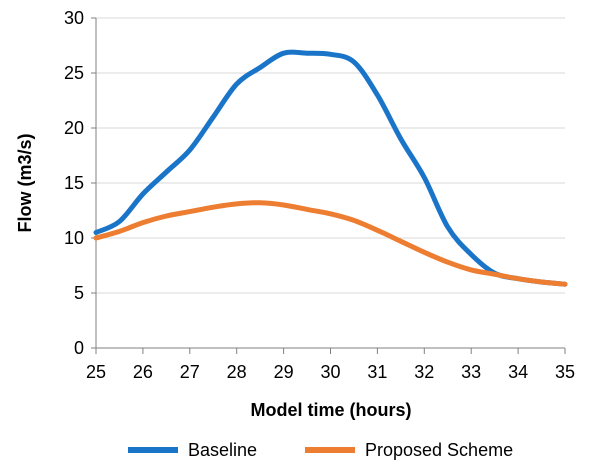 The width and height of the screenshot is (591, 466). I want to click on y-tick-label: 15, so click(74, 183).